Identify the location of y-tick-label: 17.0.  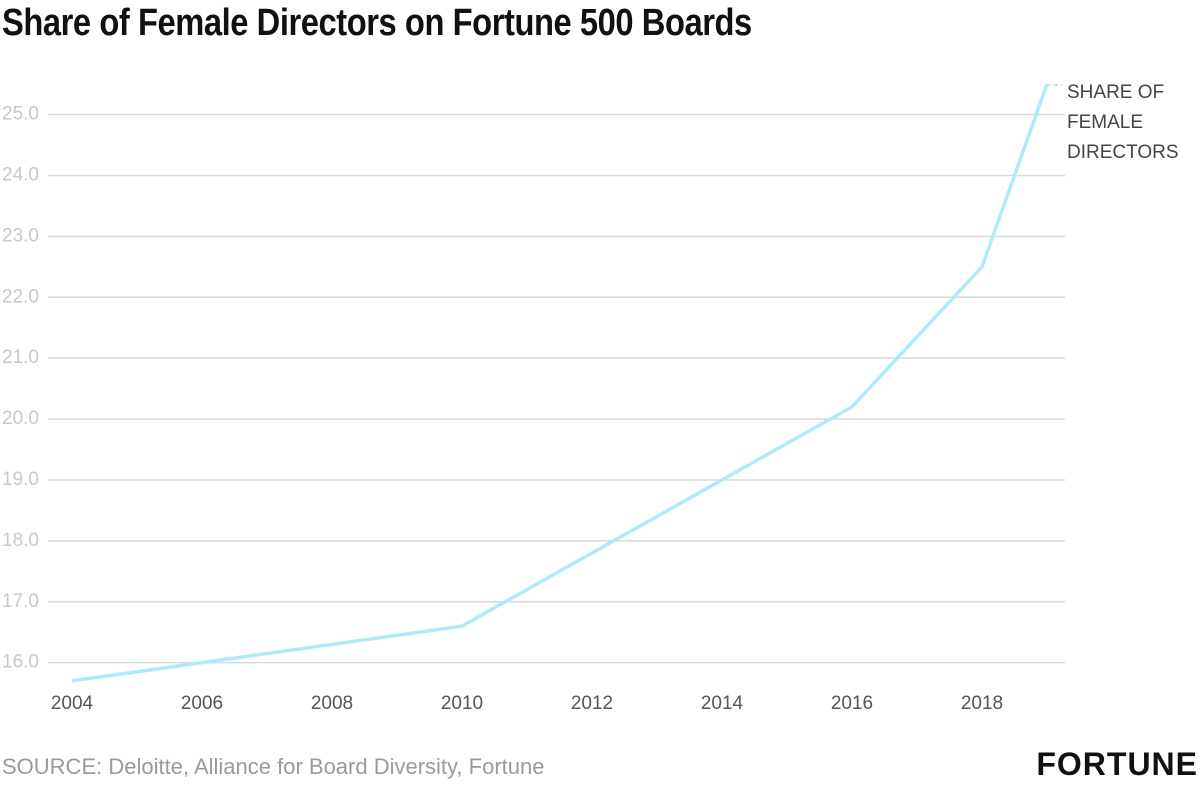
(20, 601).